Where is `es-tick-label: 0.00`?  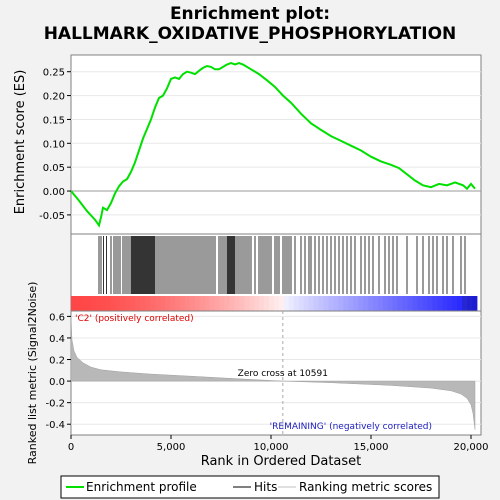 es-tick-label: 0.00 is located at coordinates (54, 192).